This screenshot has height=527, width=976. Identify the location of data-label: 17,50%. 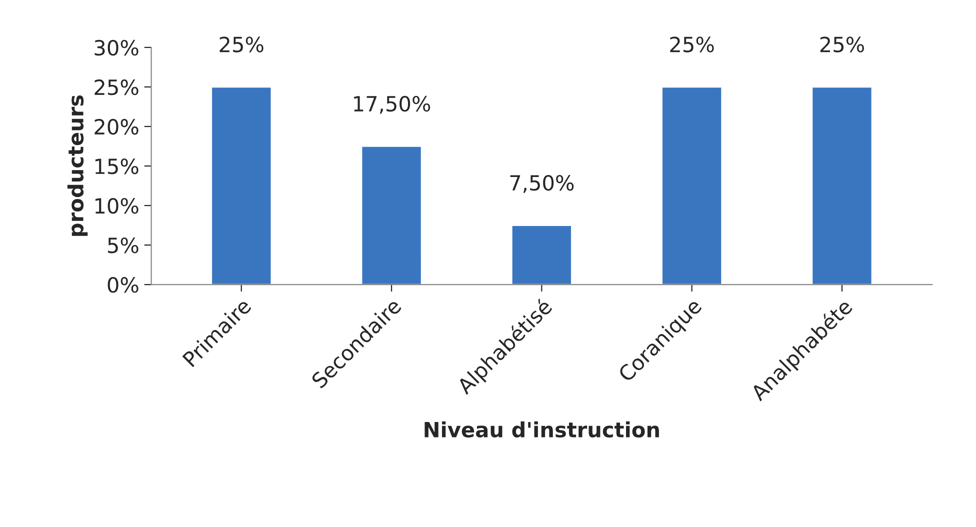
(392, 105).